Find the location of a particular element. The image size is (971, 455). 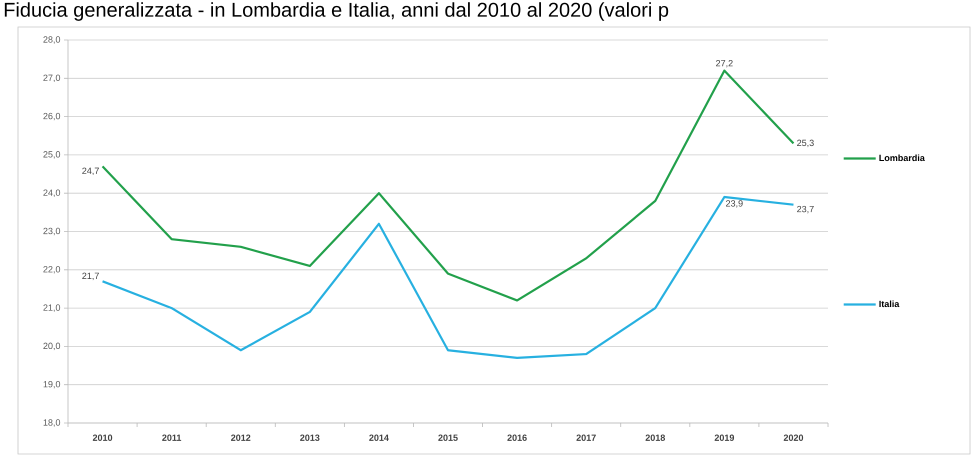

y-tick-label: 25,0 is located at coordinates (51, 155).